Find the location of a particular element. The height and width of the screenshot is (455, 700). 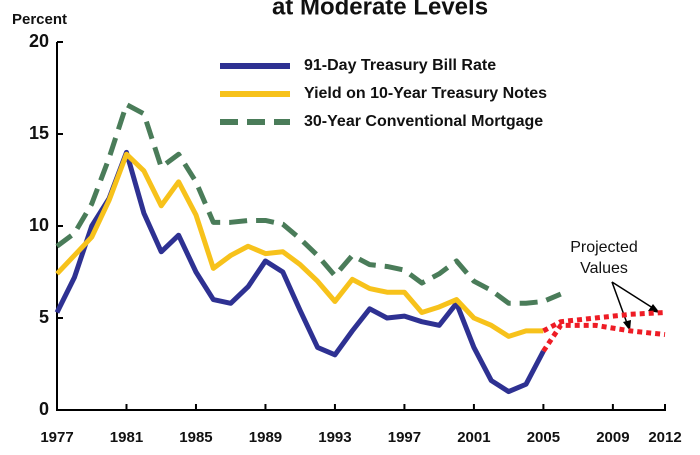

x-tick-label: 2012 is located at coordinates (664, 437).